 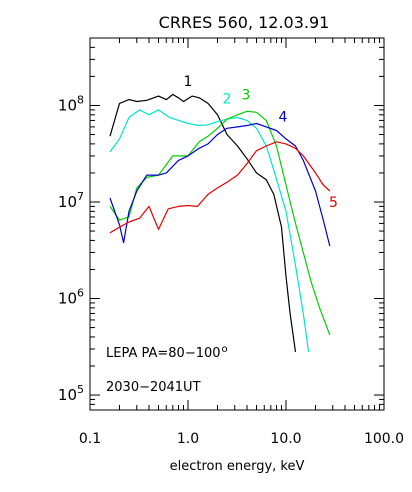 I want to click on chart-title: CRRES 560, 12.03.91, so click(x=244, y=22).